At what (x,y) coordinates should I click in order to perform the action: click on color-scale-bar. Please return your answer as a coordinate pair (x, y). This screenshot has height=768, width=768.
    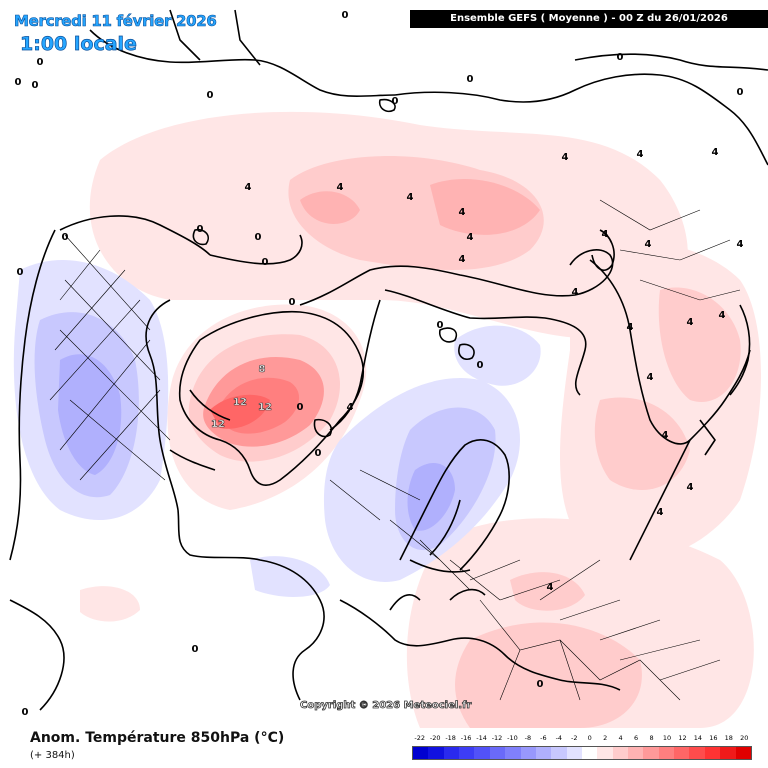
    Looking at the image, I should click on (582, 753).